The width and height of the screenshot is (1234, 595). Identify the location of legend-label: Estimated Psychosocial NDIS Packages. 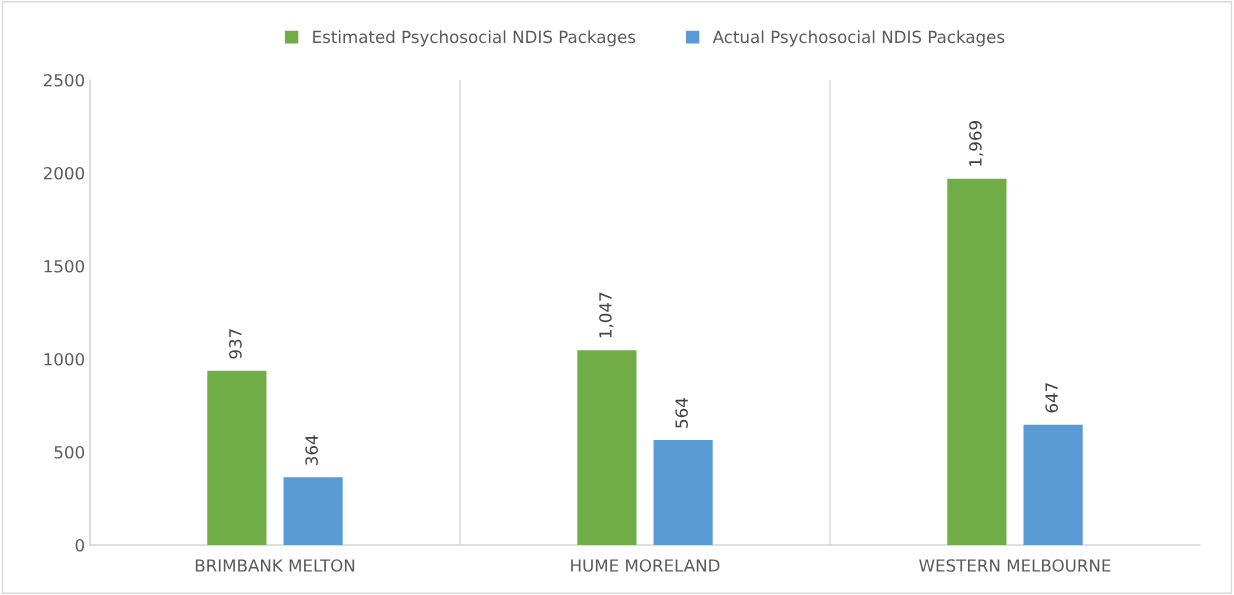
(474, 38).